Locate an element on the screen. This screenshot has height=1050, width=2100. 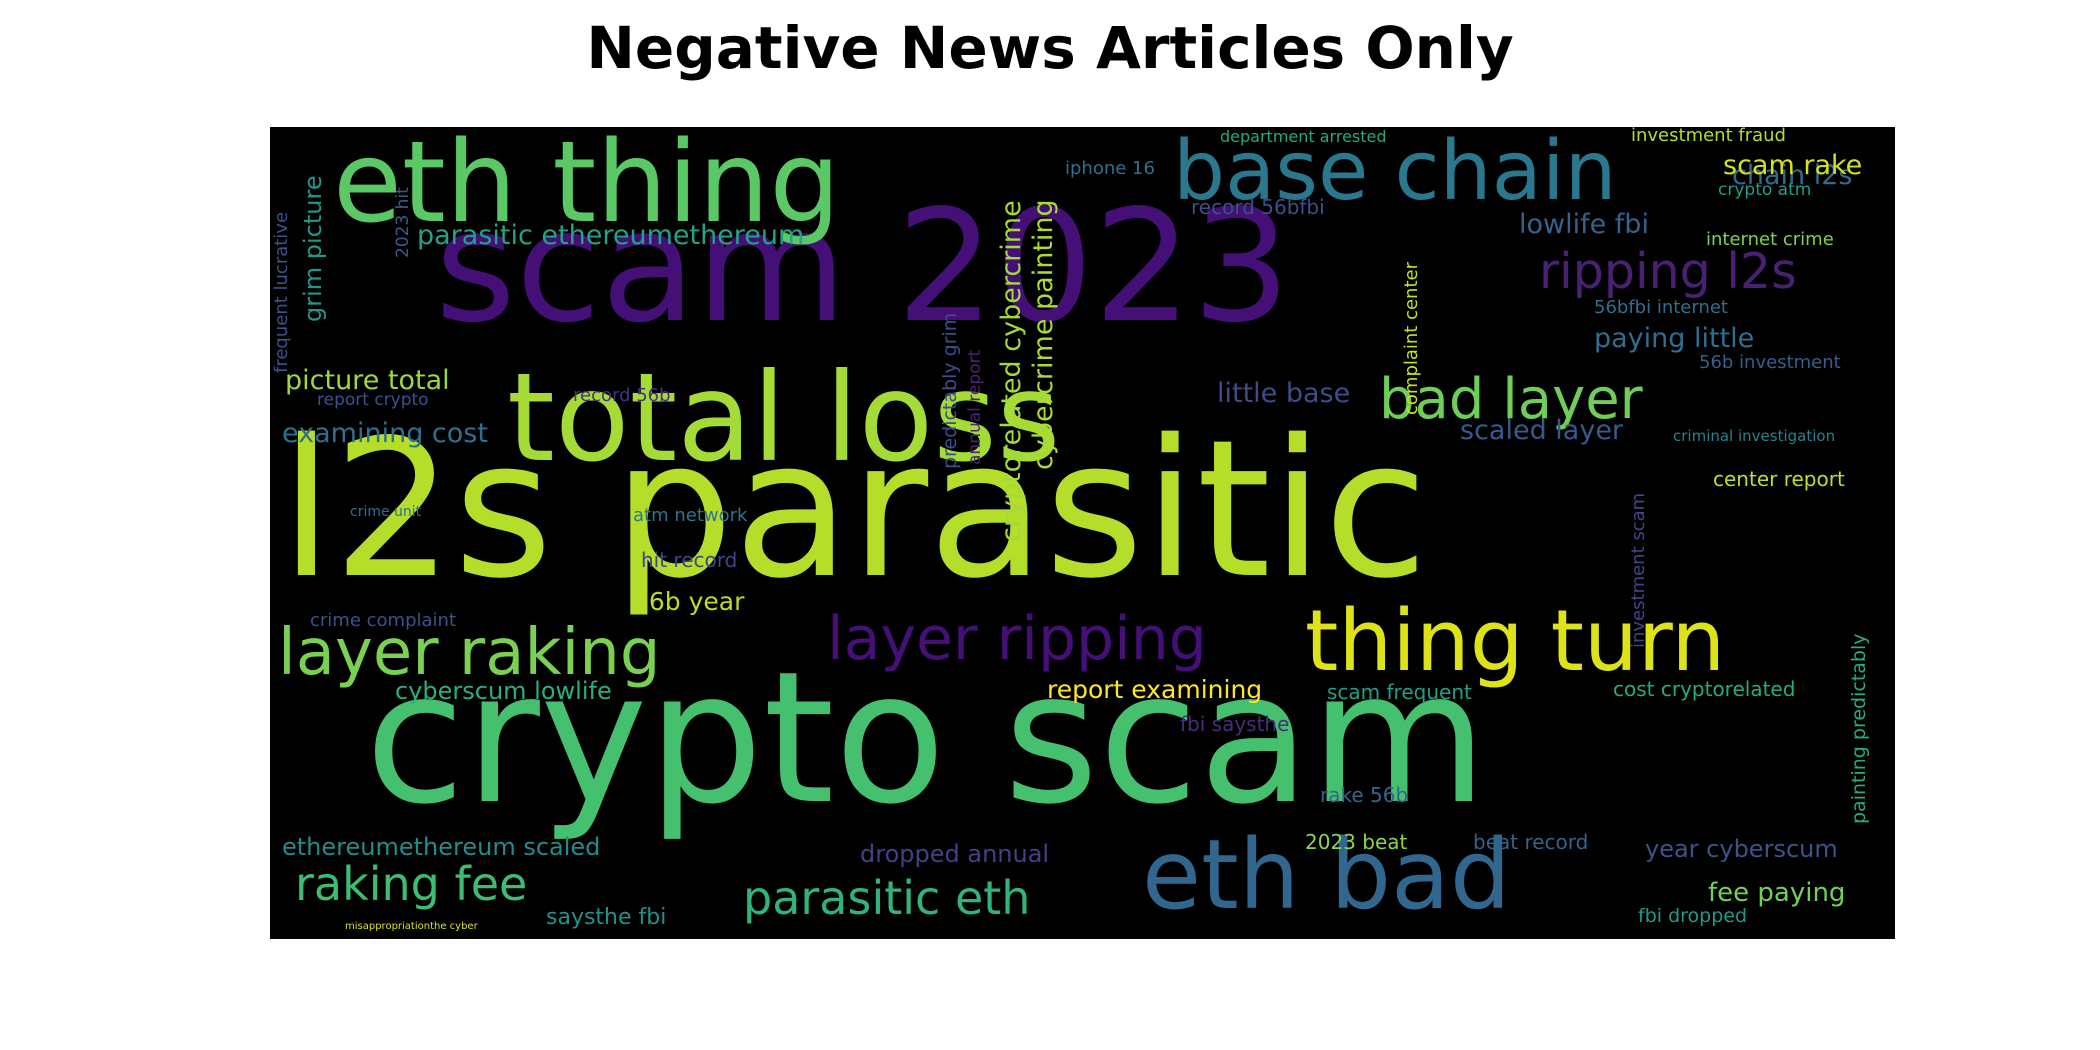
word: l2s parasitic is located at coordinates (854, 509).